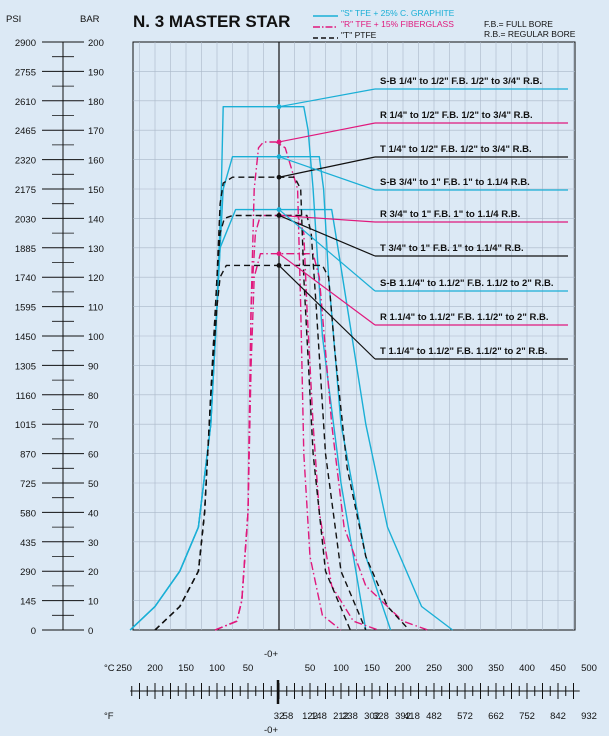 This screenshot has width=609, height=736. What do you see at coordinates (93, 572) in the screenshot?
I see `bar-tick-label: 20` at bounding box center [93, 572].